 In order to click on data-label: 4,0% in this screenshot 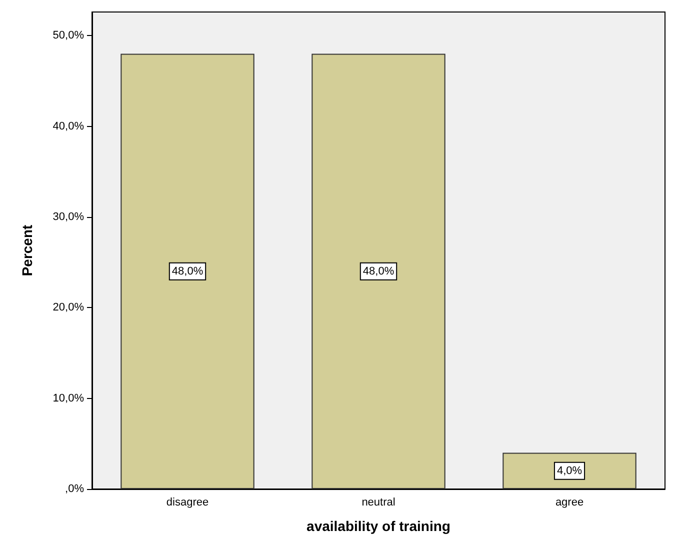, I will do `click(569, 470)`.